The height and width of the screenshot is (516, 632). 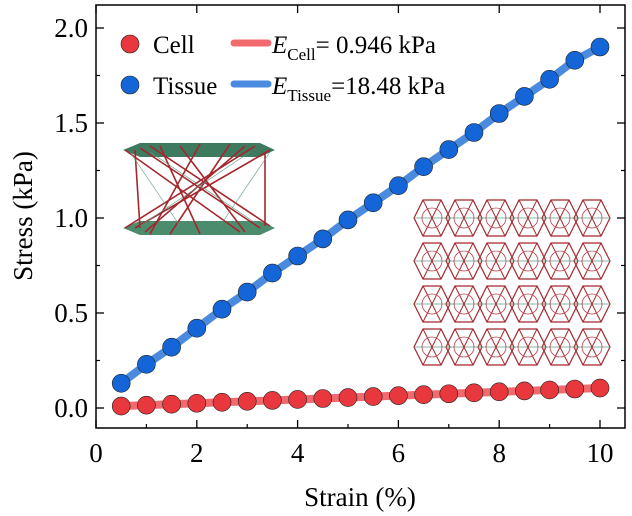 What do you see at coordinates (600, 453) in the screenshot?
I see `x-tick-label: 10` at bounding box center [600, 453].